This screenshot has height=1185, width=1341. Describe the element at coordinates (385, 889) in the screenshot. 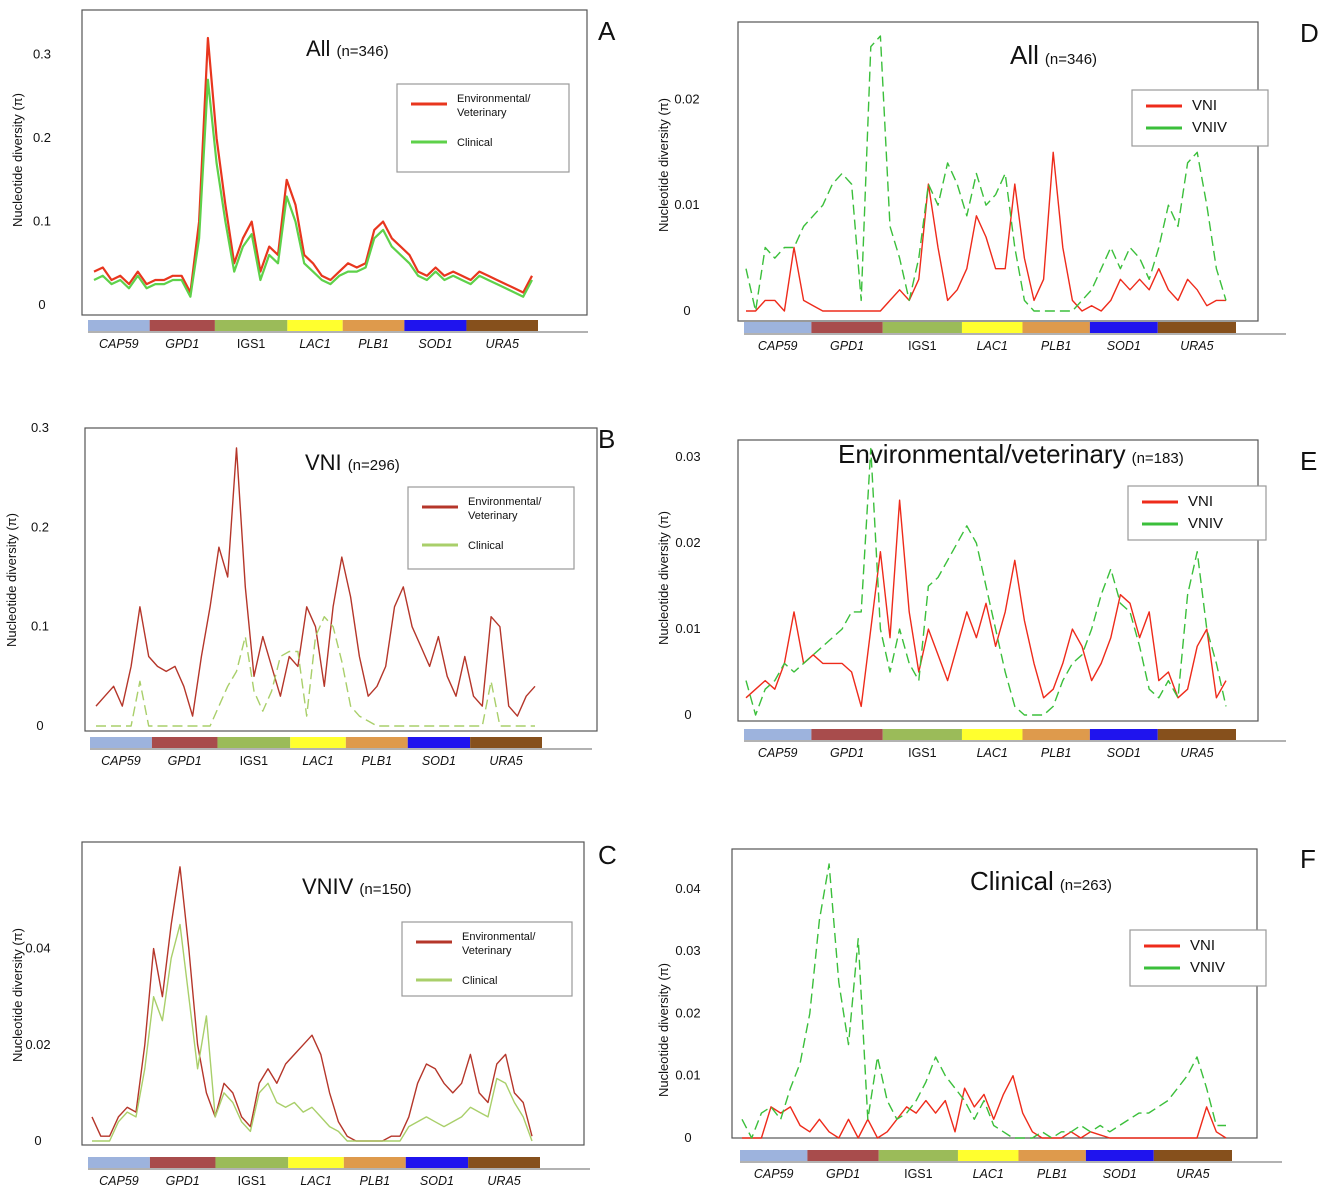

I see `chart-subtitle: (n=150)` at that location.